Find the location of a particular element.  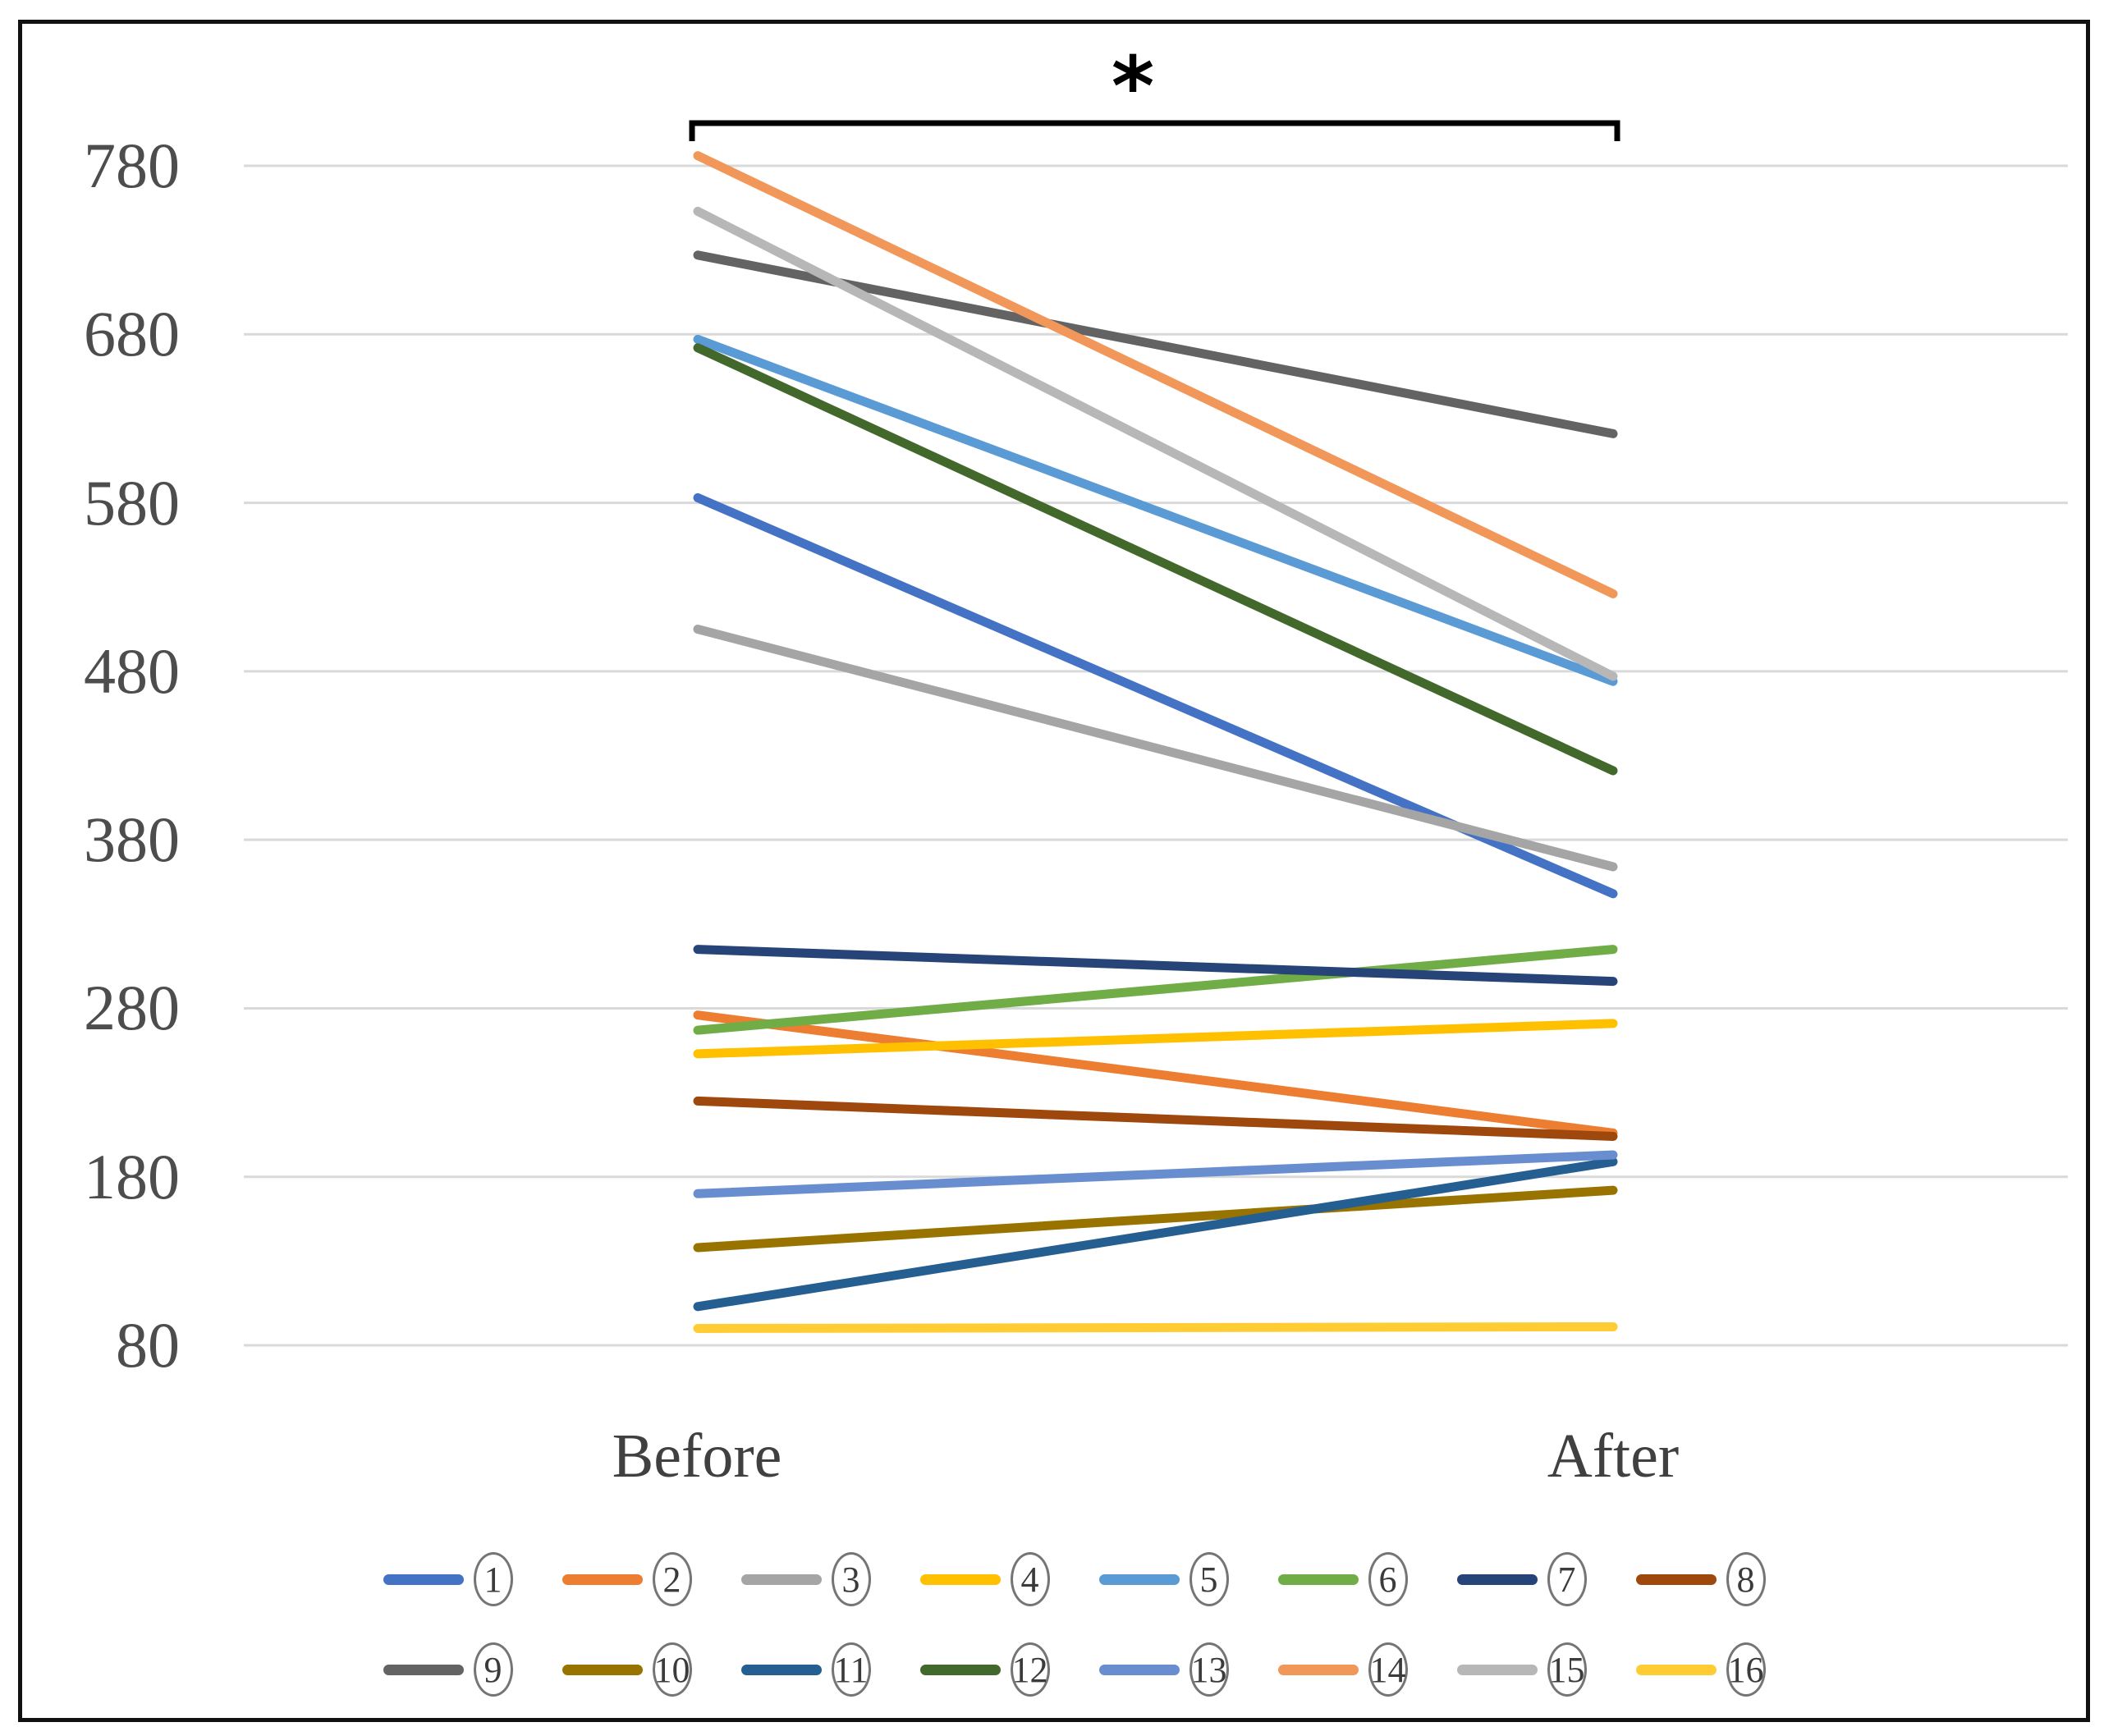

legend-circled-number-11: 11 is located at coordinates (851, 1669).